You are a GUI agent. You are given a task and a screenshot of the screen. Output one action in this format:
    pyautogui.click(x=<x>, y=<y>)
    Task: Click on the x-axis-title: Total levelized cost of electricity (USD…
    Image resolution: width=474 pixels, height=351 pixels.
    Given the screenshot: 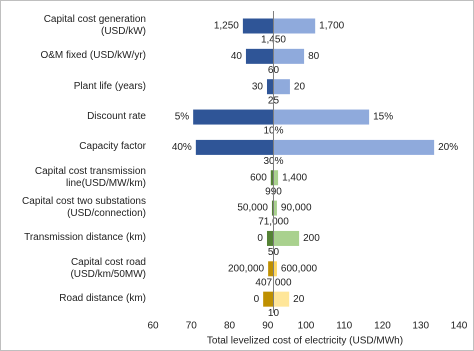 What is the action you would take?
    pyautogui.click(x=305, y=341)
    